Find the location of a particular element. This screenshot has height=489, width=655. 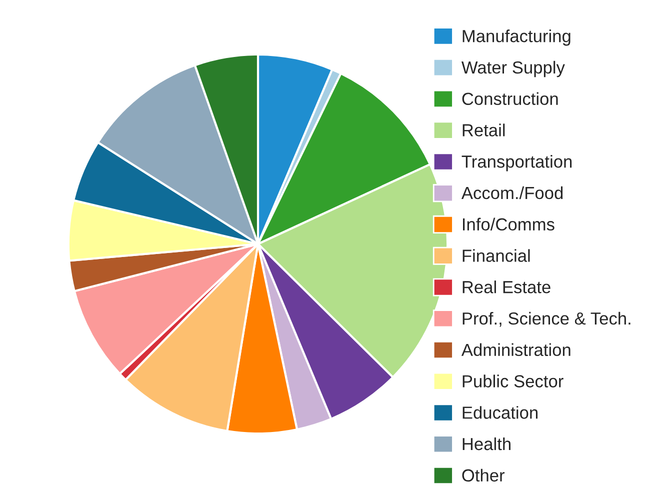

legend-label: Health is located at coordinates (486, 443).